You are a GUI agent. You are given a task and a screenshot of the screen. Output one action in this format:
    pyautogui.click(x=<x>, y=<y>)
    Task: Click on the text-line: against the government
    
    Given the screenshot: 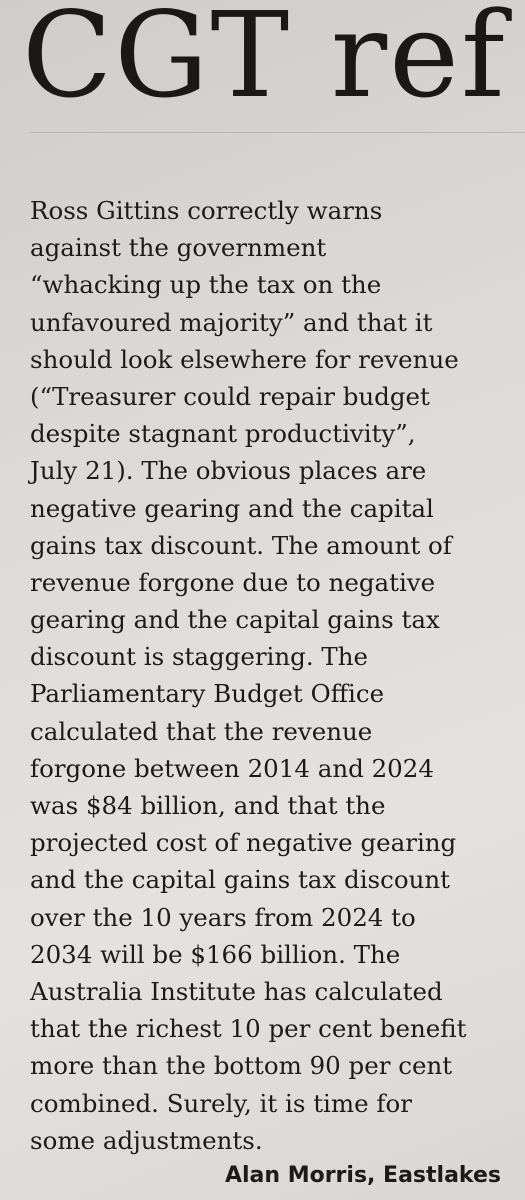 What is the action you would take?
    pyautogui.click(x=178, y=248)
    